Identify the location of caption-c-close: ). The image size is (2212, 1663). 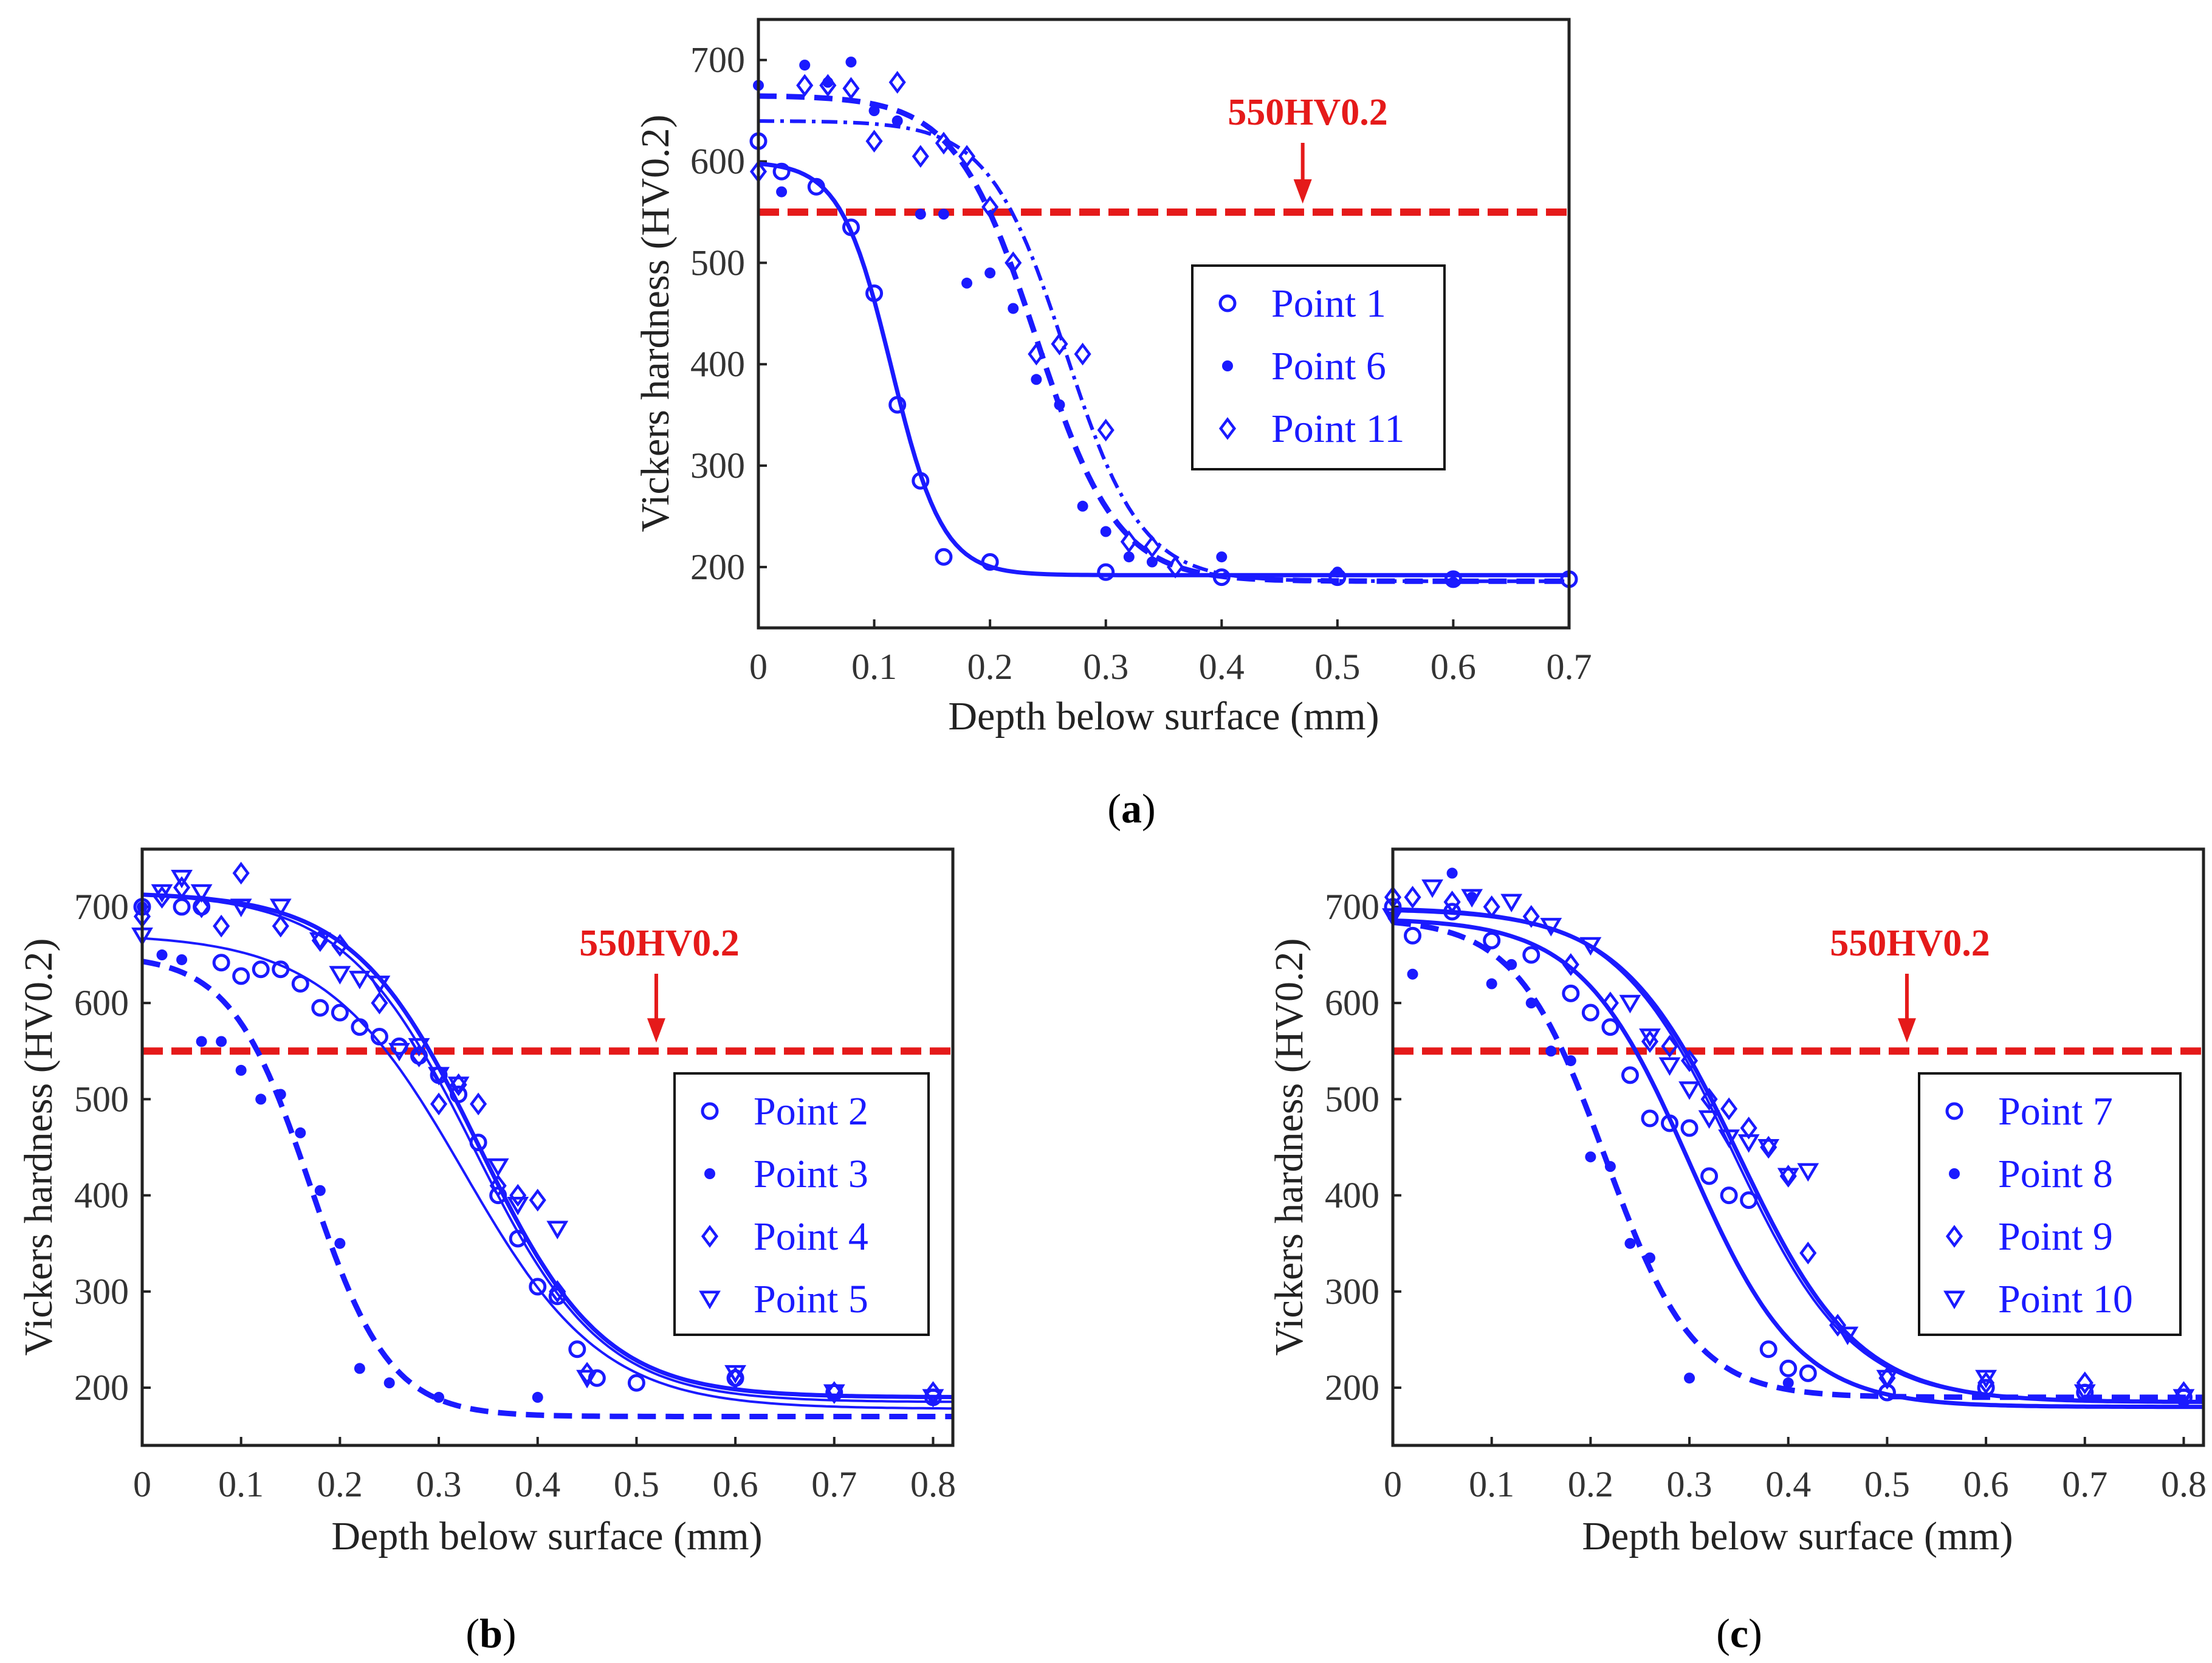
(1755, 1633).